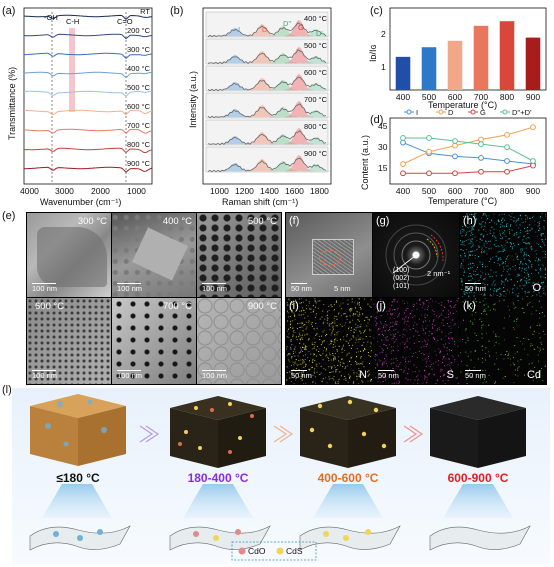 The width and height of the screenshot is (554, 567). I want to click on c-ytick-0: 1, so click(383, 67).